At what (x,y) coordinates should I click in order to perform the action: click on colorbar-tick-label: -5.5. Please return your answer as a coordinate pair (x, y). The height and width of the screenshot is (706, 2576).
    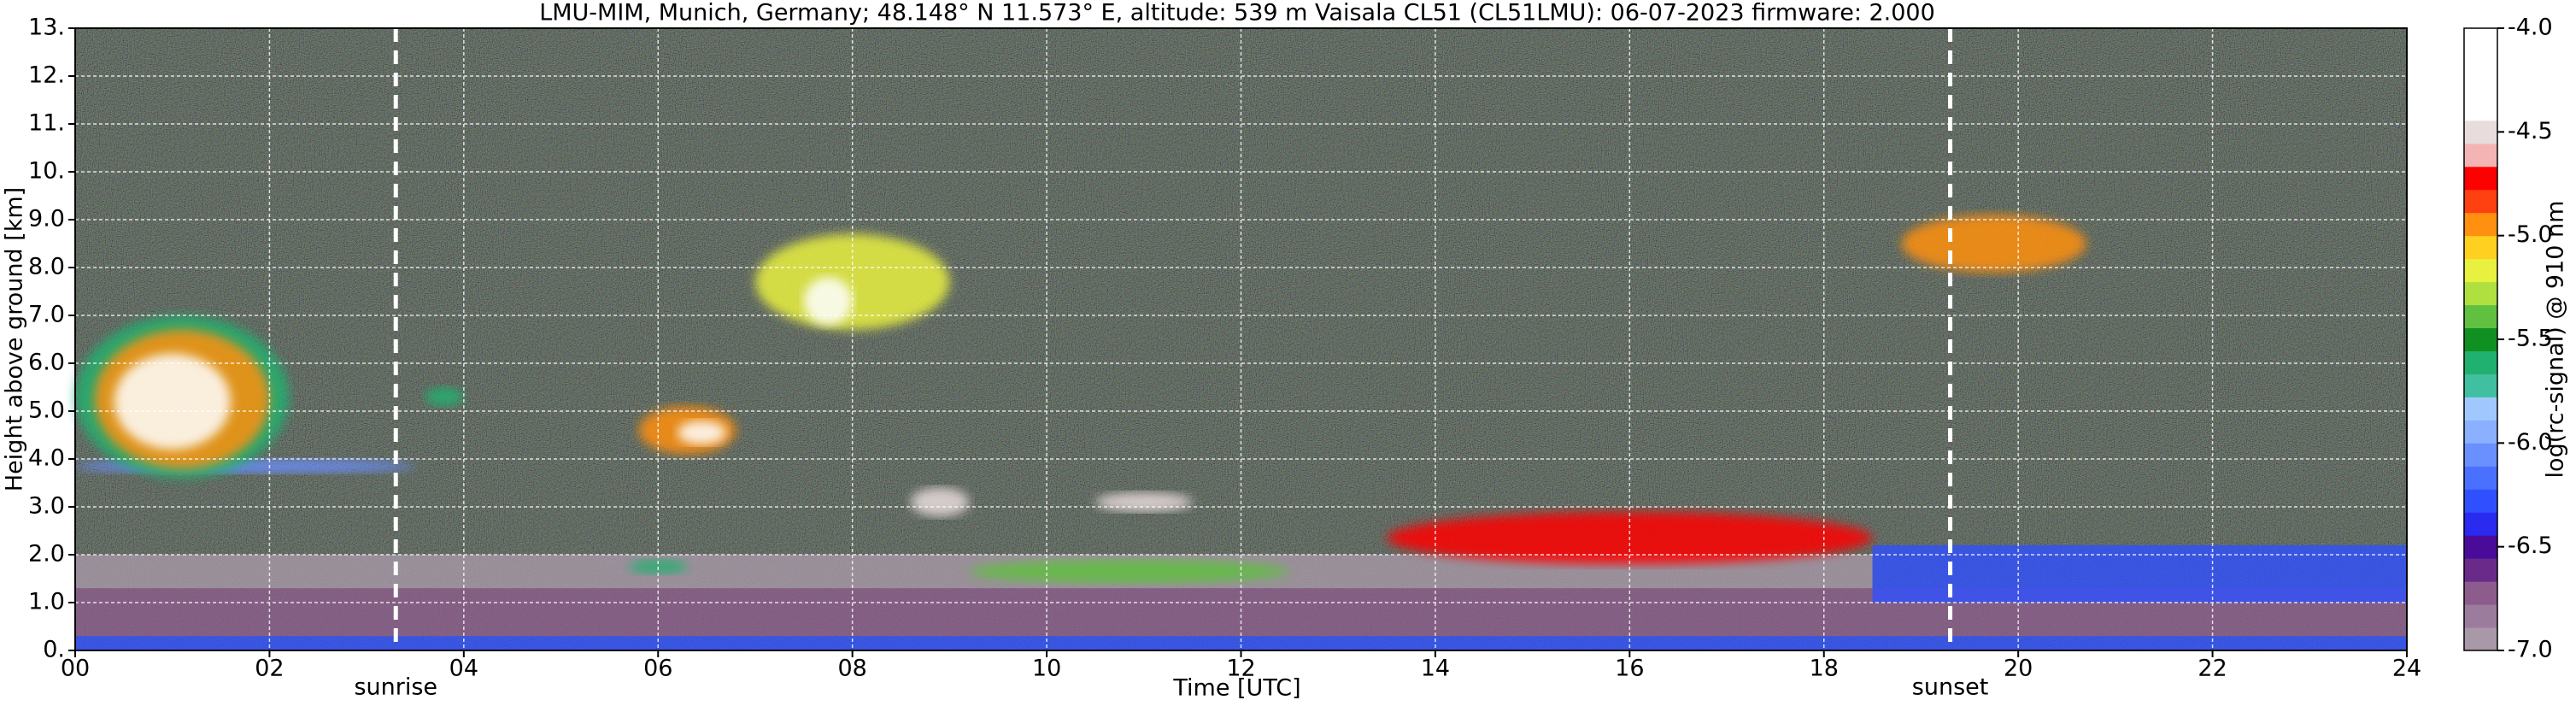
    Looking at the image, I should click on (2530, 339).